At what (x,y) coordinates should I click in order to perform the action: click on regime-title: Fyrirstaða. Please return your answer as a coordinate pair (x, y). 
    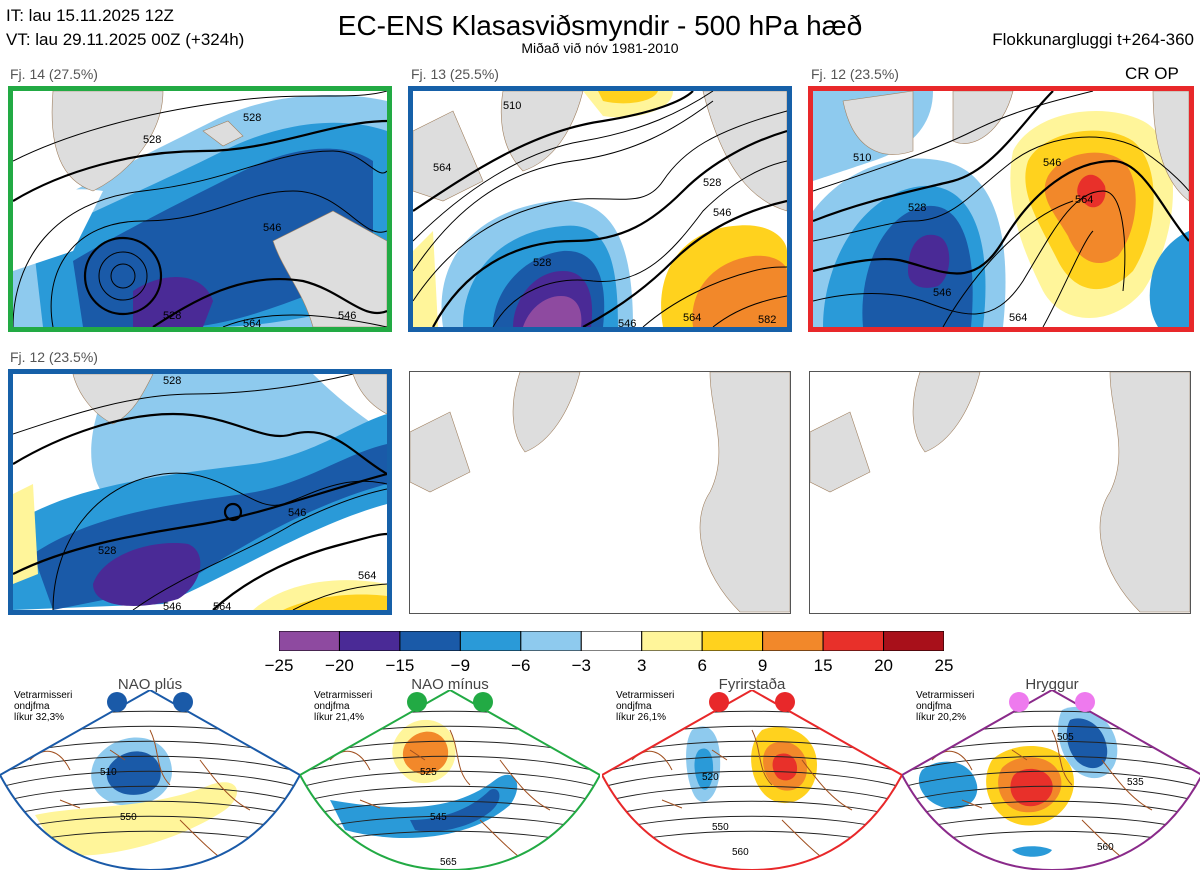
    Looking at the image, I should click on (752, 684).